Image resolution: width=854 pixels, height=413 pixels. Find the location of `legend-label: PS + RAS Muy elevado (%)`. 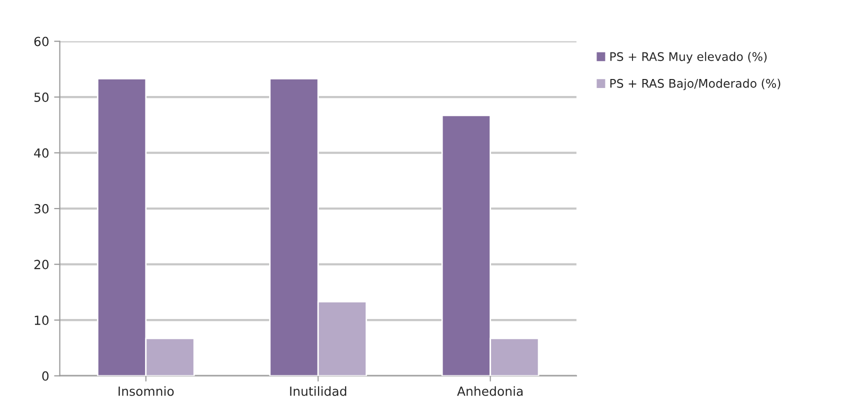

legend-label: PS + RAS Muy elevado (%) is located at coordinates (688, 58).